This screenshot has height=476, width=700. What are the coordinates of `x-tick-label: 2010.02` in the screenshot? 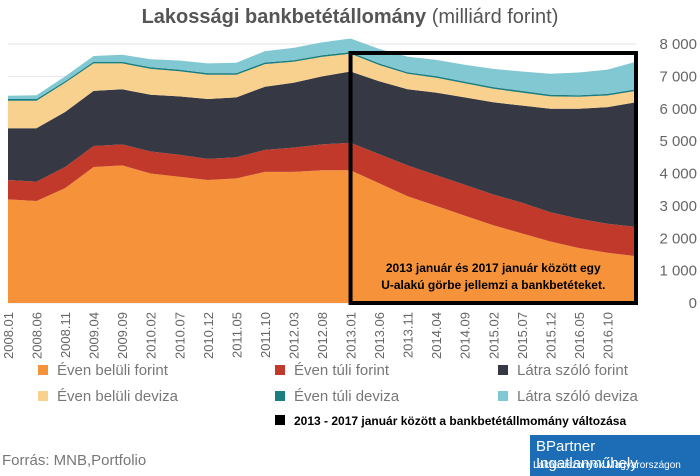 It's located at (151, 335).